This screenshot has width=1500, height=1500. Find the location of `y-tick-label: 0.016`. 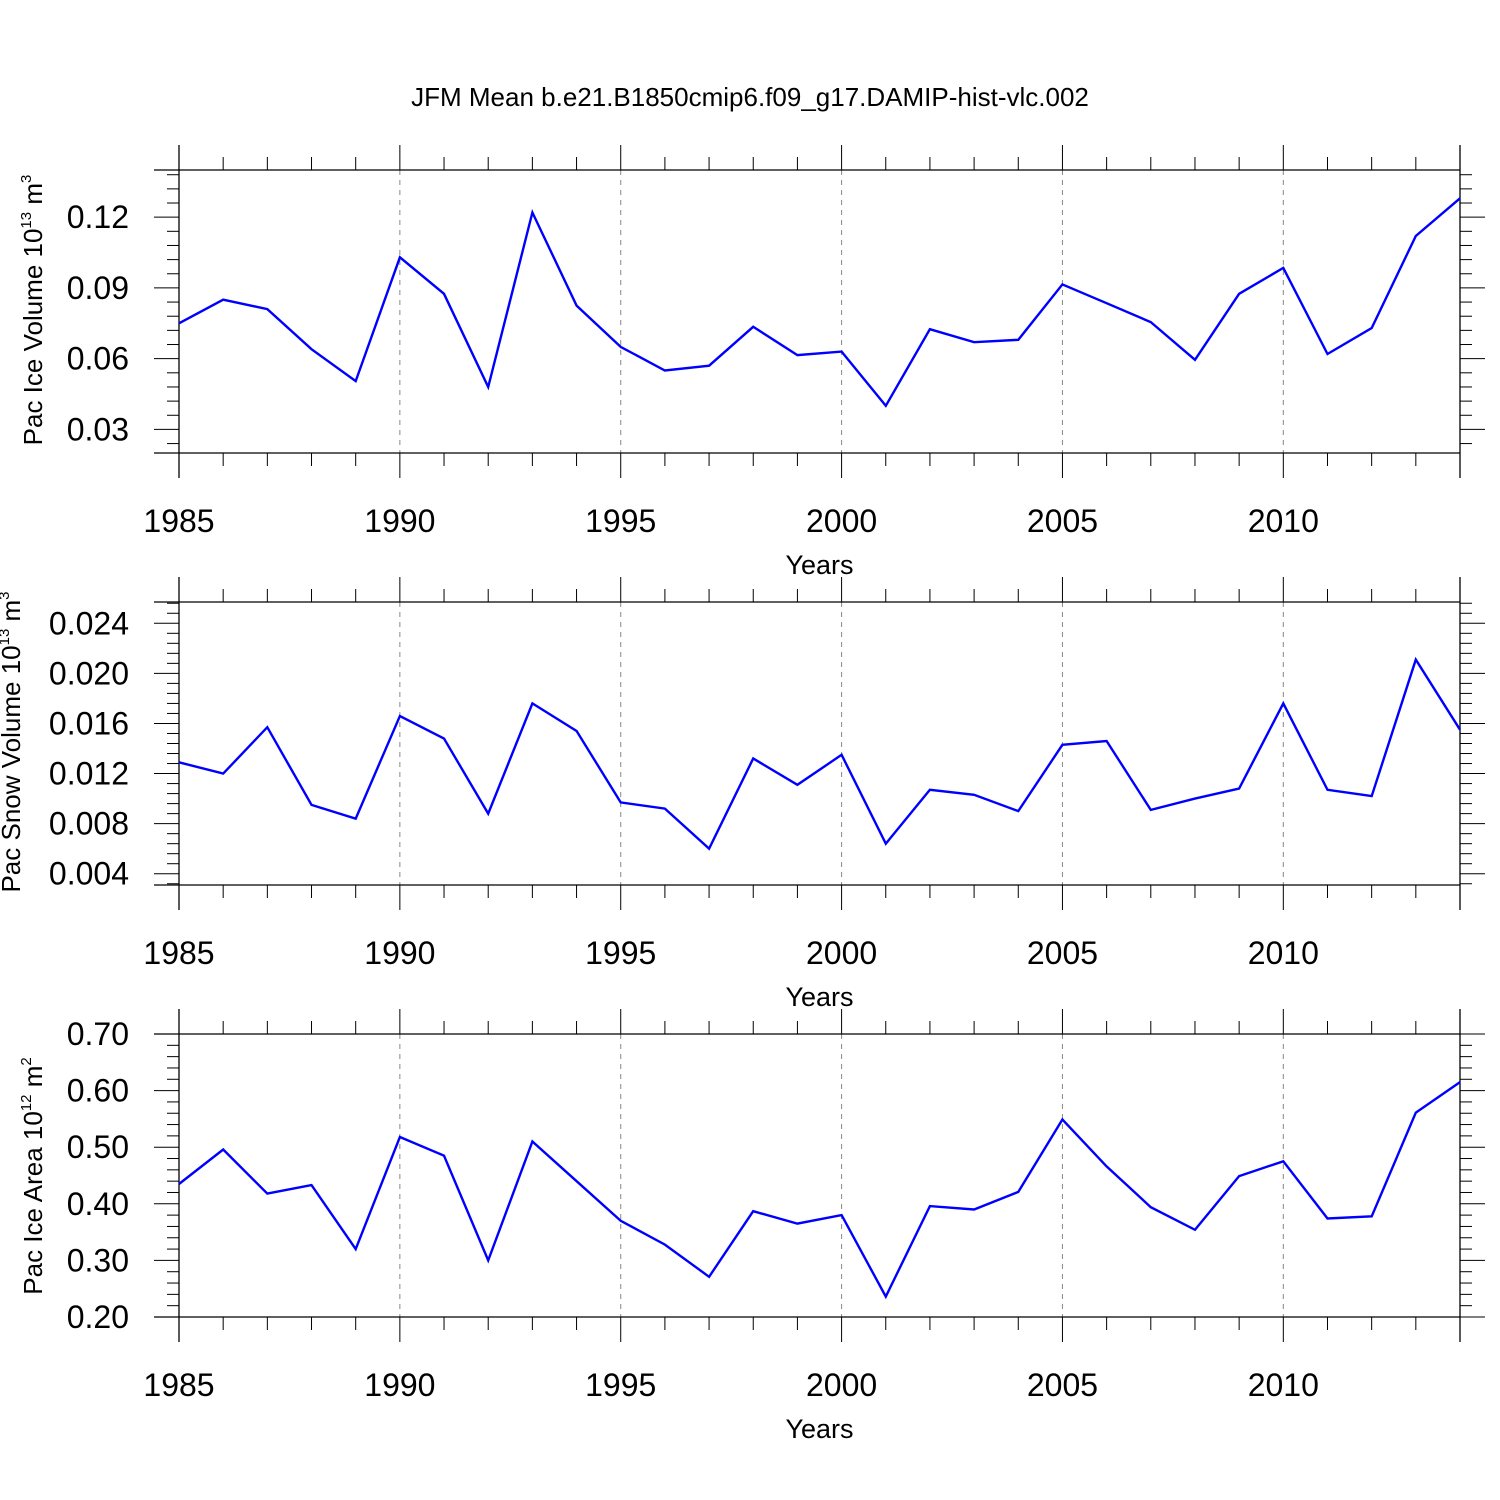

y-tick-label: 0.016 is located at coordinates (89, 723).